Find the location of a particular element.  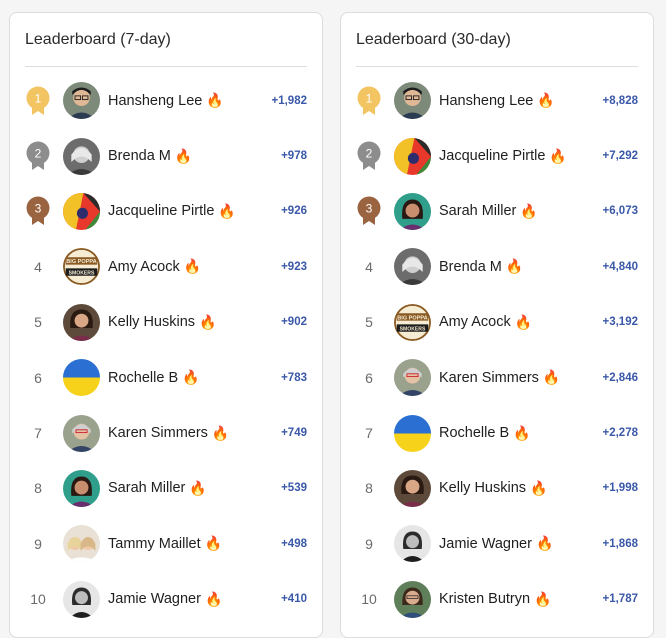

leaderboard-row: 8 Sarah Miller 🔥 +539 is located at coordinates (166, 488).